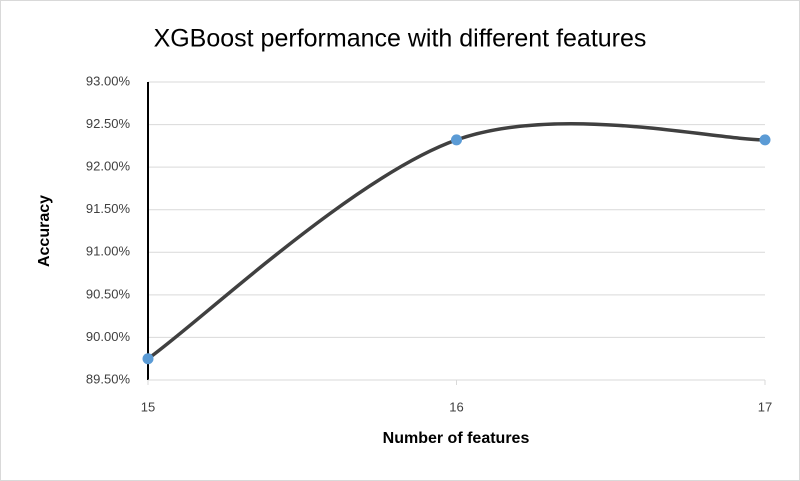 The width and height of the screenshot is (800, 481). What do you see at coordinates (108, 80) in the screenshot?
I see `y-tick-label: 93.00%` at bounding box center [108, 80].